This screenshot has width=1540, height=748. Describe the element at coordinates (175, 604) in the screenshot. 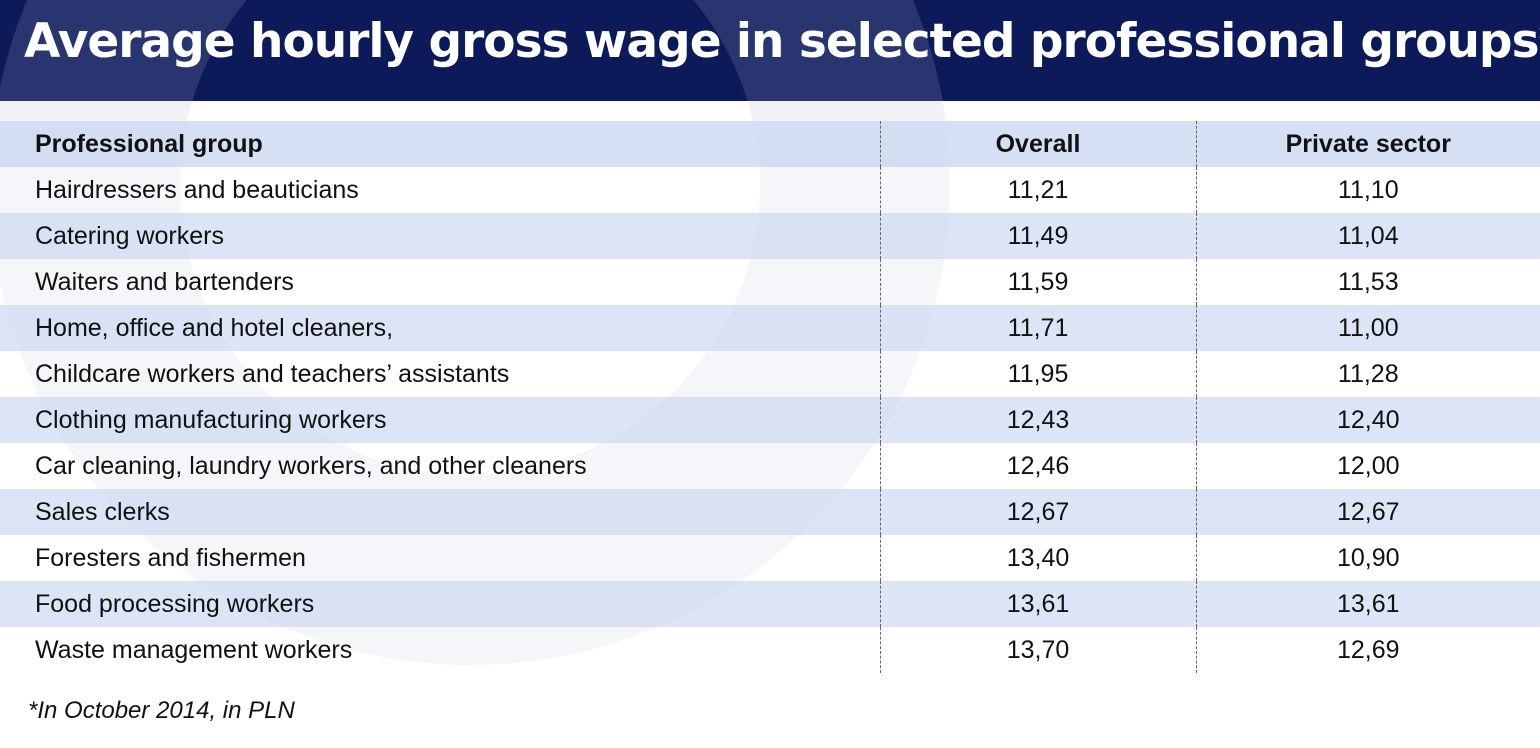

I see `cell-professional-group: Food processing workers` at that location.